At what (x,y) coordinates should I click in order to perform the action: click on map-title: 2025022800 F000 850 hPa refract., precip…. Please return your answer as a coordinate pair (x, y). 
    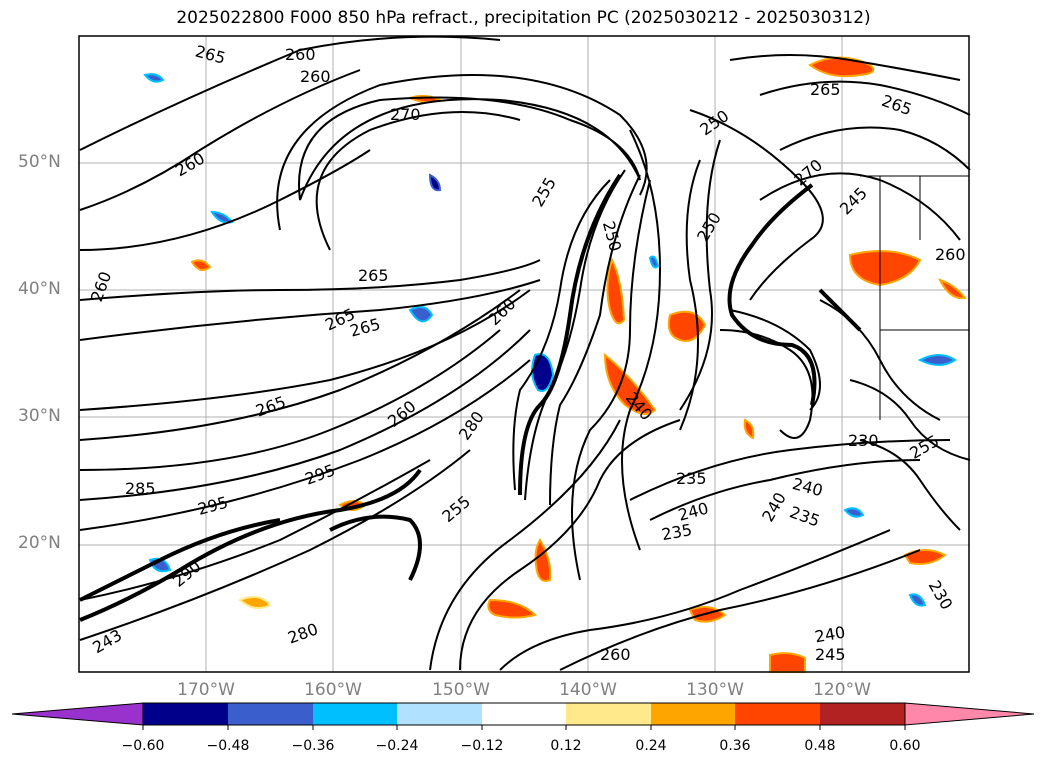
    Looking at the image, I should click on (523, 18).